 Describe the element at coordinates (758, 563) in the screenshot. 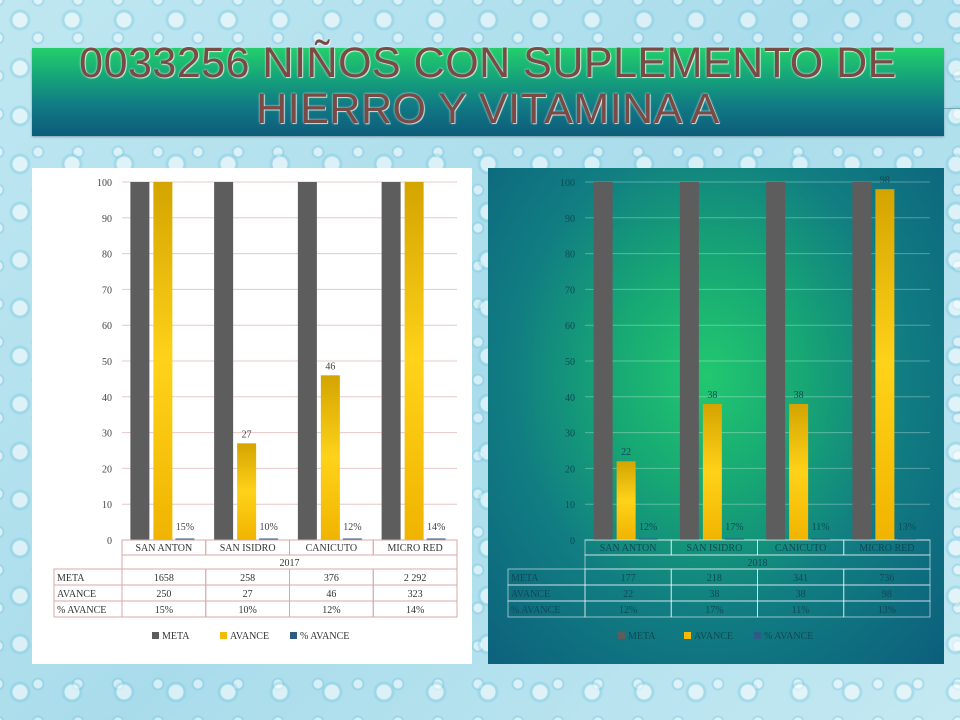

I see `x-axis-year-label: 2018` at that location.